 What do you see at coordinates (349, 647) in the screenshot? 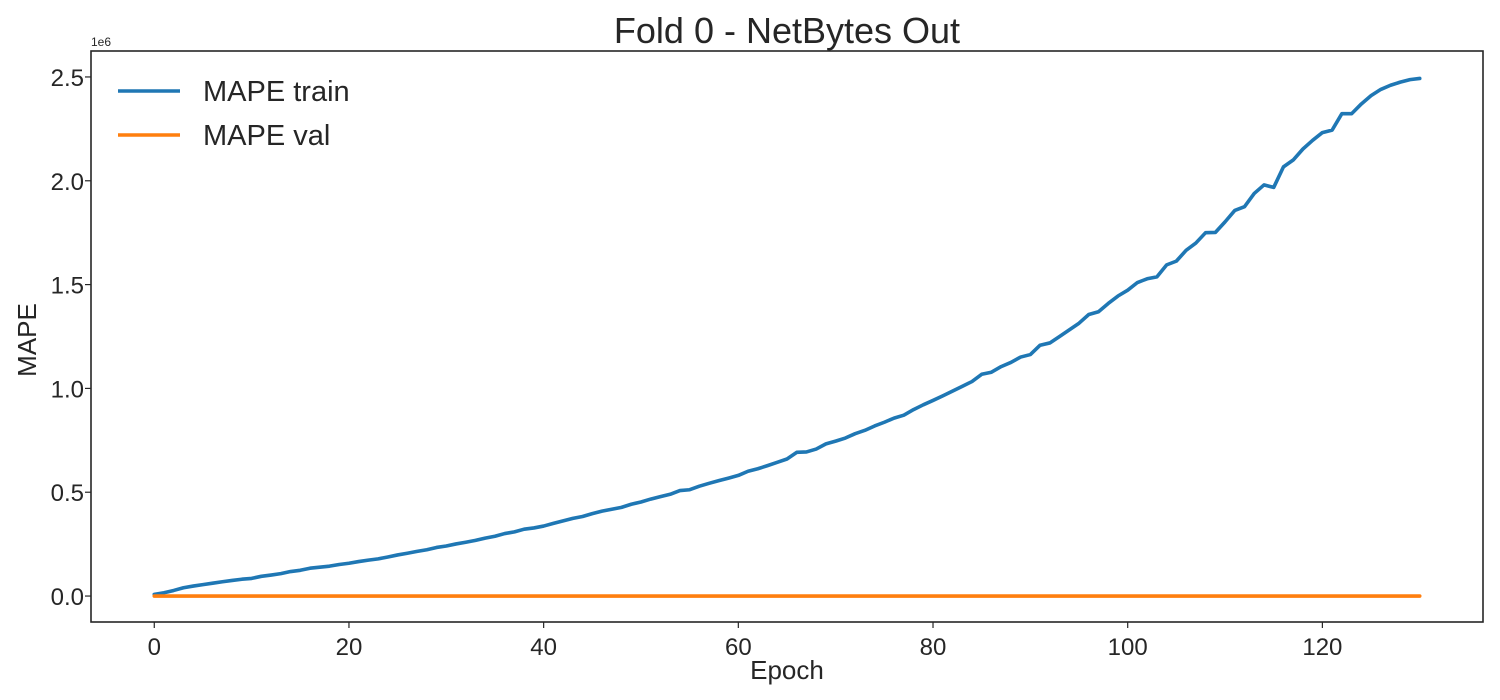
I see `x-tick-label: 20` at bounding box center [349, 647].